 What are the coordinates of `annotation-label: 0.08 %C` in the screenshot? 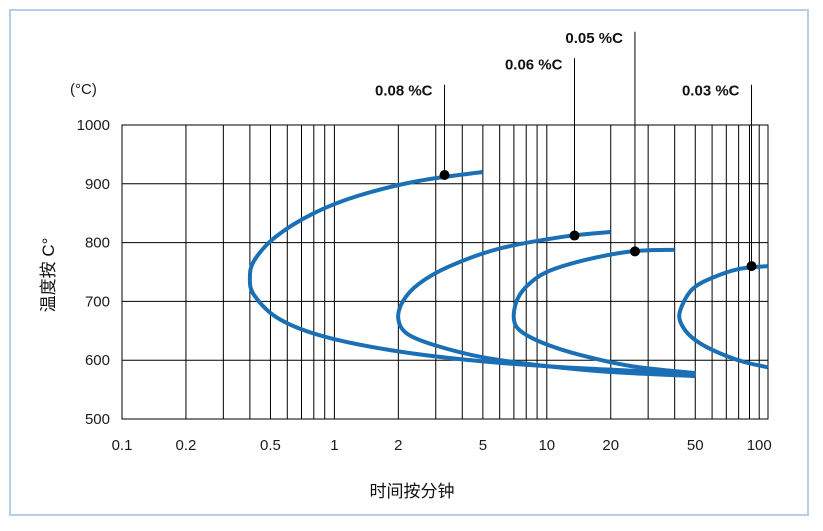 It's located at (404, 91).